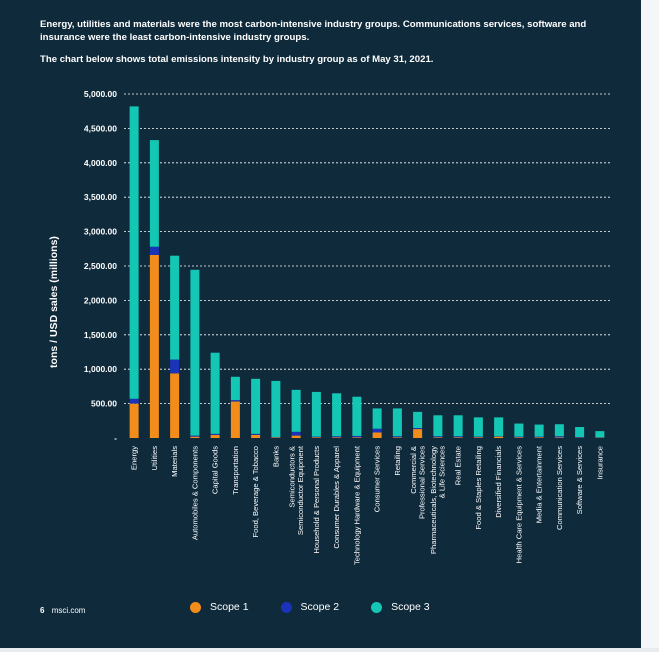  What do you see at coordinates (316, 500) in the screenshot?
I see `x-tick-label: Household & Personal Products` at bounding box center [316, 500].